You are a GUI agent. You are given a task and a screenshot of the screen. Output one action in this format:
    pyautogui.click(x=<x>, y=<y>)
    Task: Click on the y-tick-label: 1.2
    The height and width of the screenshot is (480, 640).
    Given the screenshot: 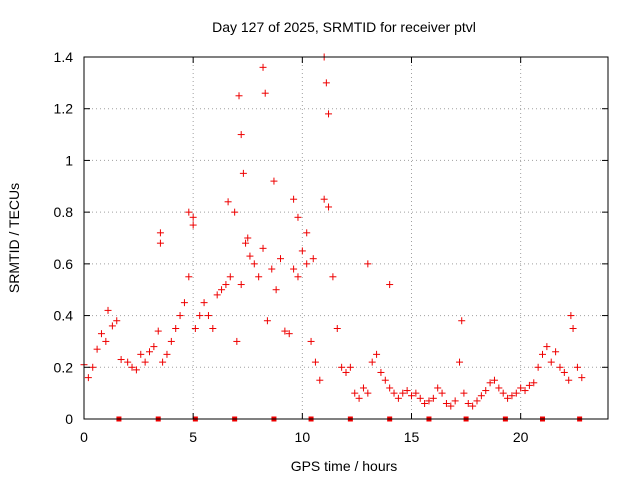 What is the action you would take?
    pyautogui.click(x=64, y=109)
    